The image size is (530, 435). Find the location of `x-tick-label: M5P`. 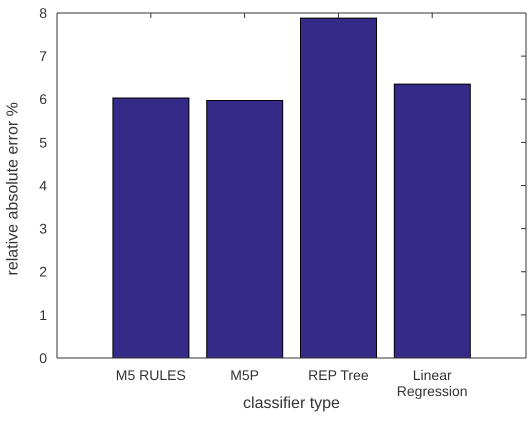

x-tick-label: M5P is located at coordinates (244, 375).